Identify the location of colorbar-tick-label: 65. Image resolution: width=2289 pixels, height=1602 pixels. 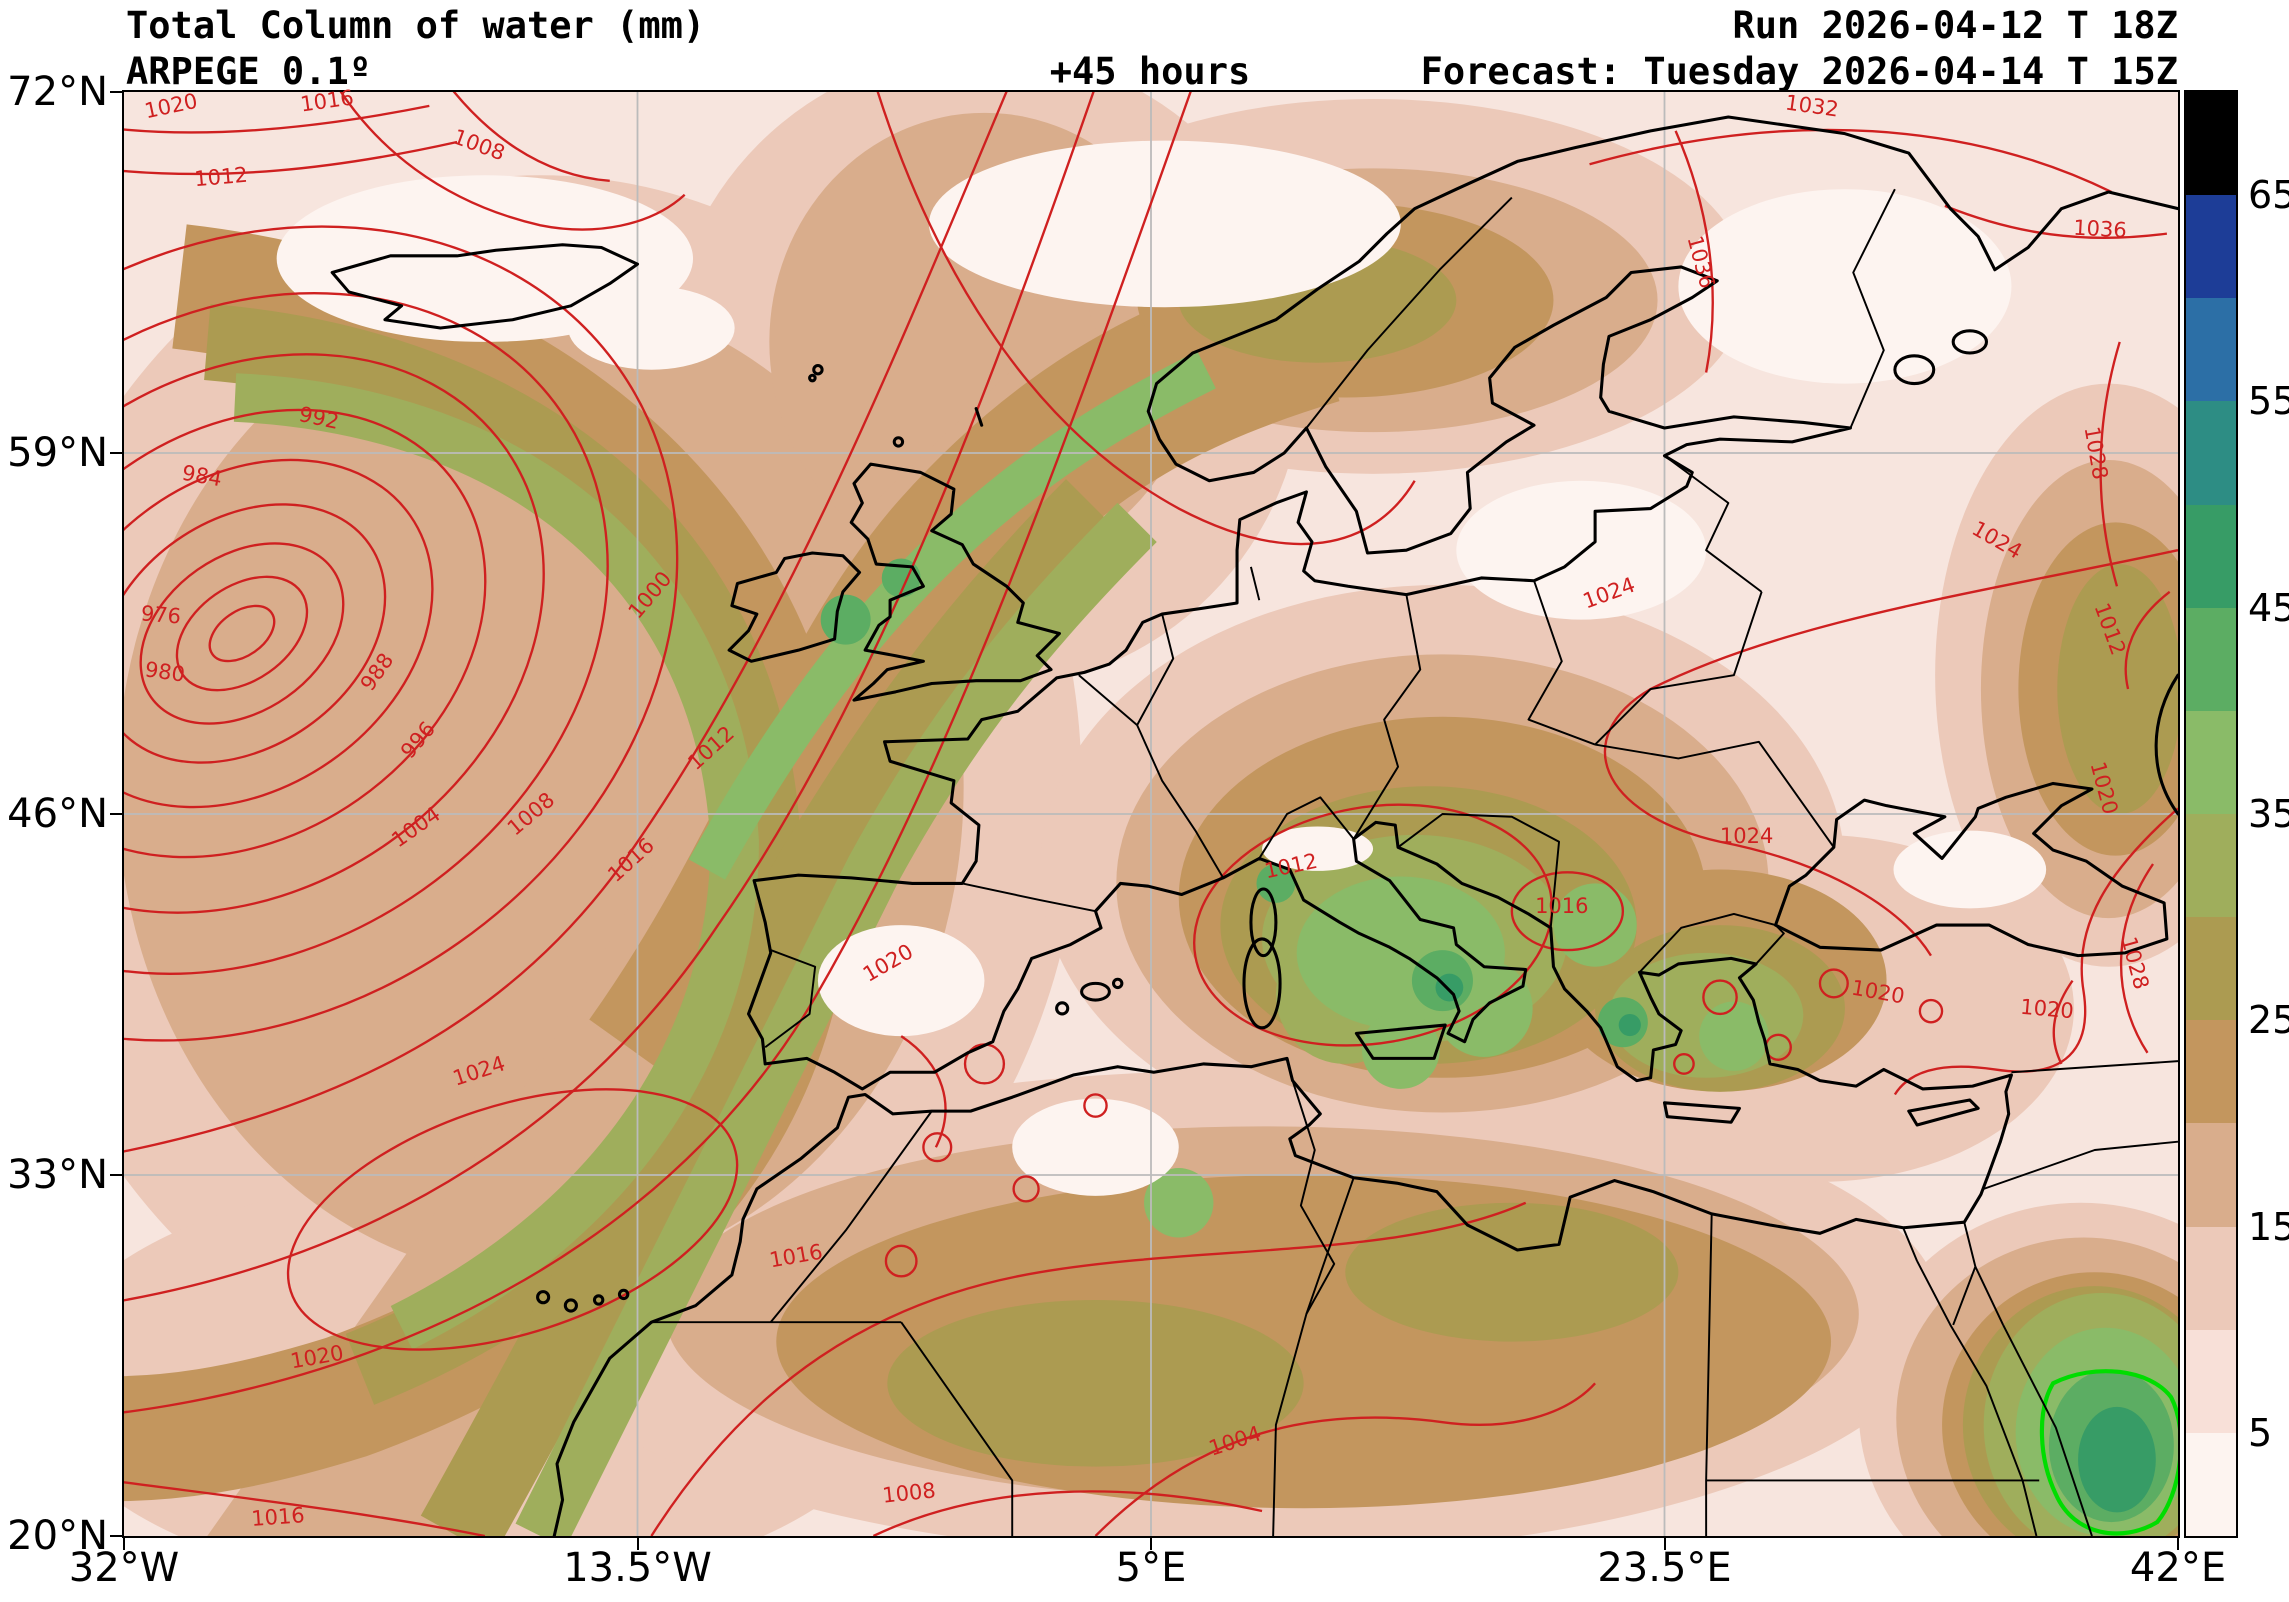
(2268, 195).